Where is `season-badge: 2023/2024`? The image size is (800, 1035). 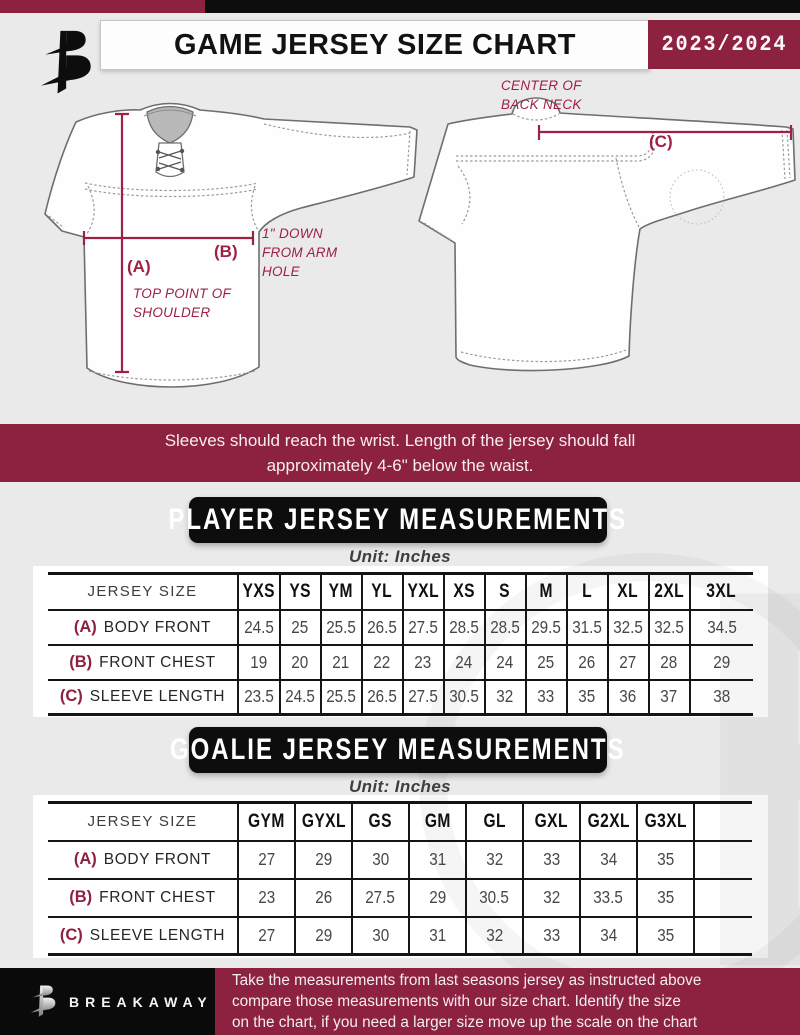
season-badge: 2023/2024 is located at coordinates (724, 44).